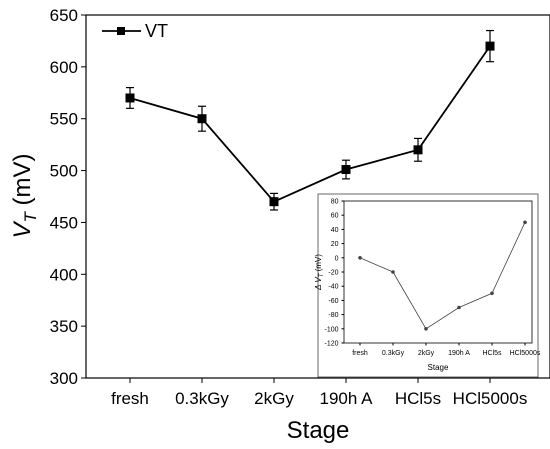  I want to click on main-y-tick-label: 300, so click(64, 378).